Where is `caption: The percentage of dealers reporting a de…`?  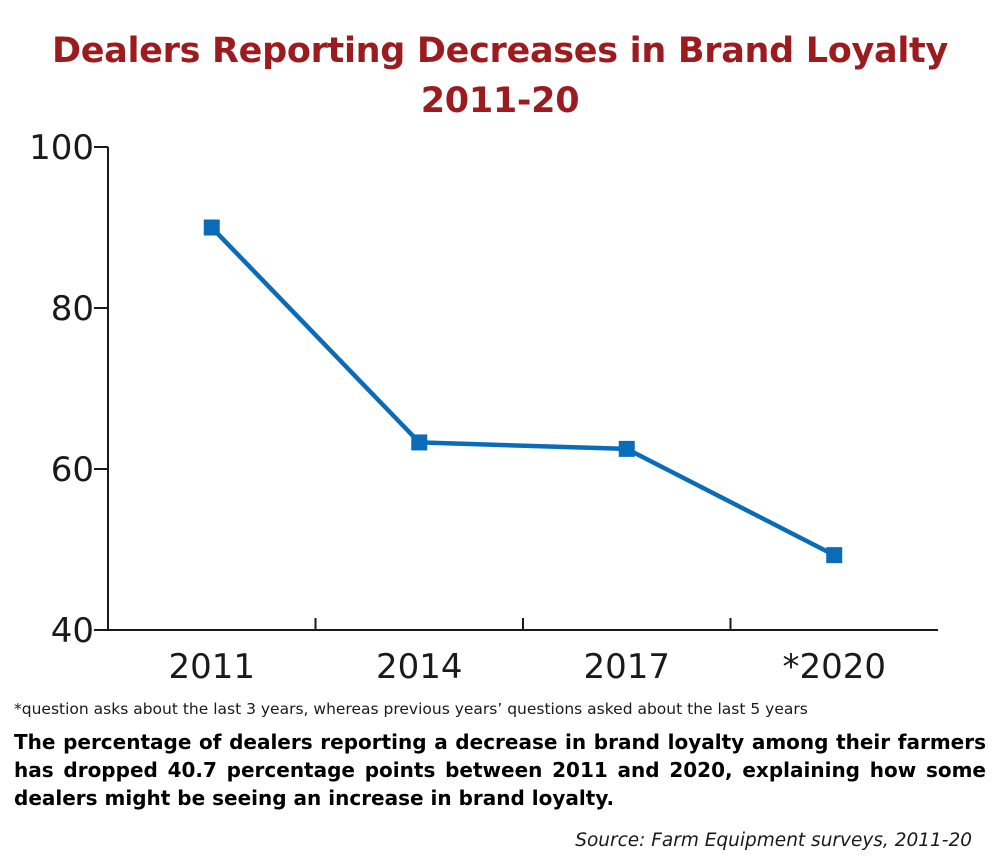
caption: The percentage of dealers reporting a de… is located at coordinates (500, 770).